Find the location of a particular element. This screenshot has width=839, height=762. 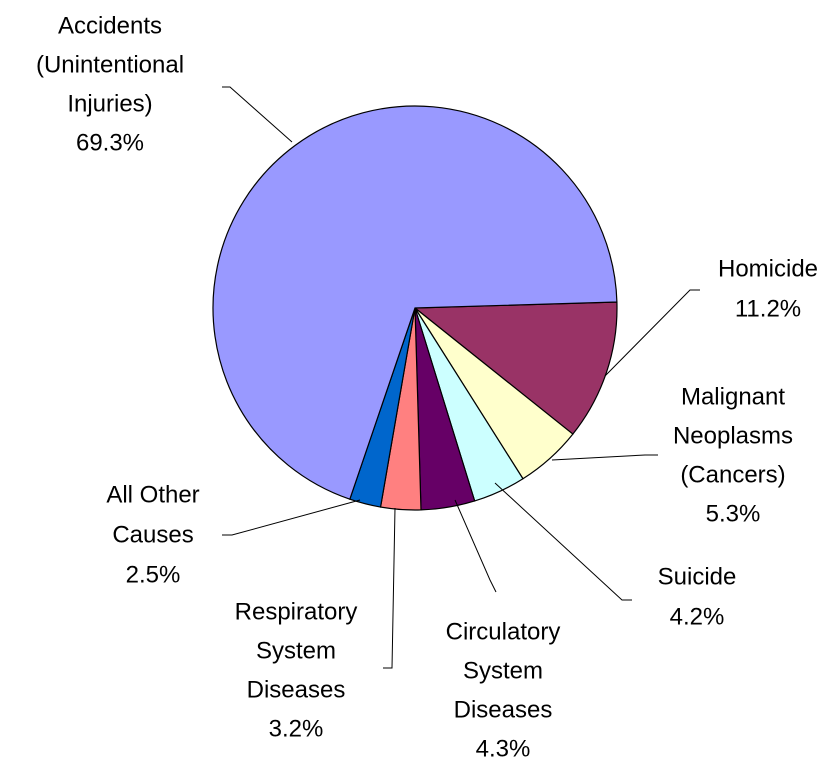

label-line: Injuries) is located at coordinates (109, 103).